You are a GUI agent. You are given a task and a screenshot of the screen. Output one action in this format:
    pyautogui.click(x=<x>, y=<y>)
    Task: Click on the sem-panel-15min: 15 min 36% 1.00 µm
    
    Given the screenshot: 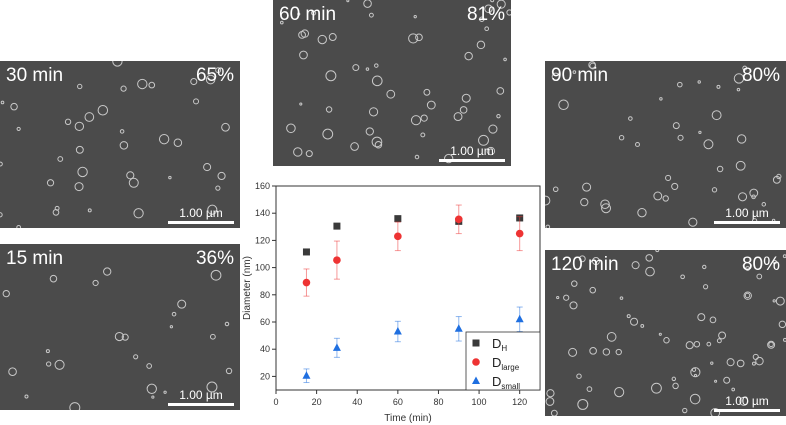 What is the action you would take?
    pyautogui.click(x=120, y=327)
    